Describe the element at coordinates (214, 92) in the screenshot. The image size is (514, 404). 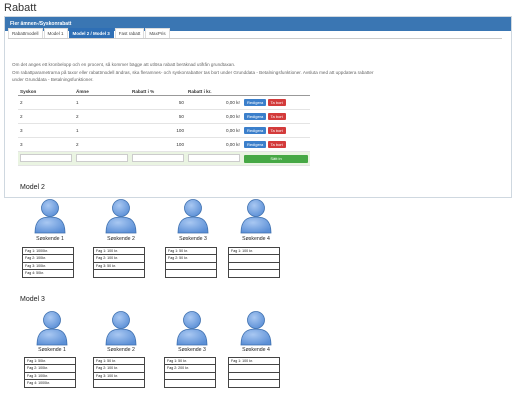
I see `col-rabatt-kr: Rabatt i kr.` at that location.